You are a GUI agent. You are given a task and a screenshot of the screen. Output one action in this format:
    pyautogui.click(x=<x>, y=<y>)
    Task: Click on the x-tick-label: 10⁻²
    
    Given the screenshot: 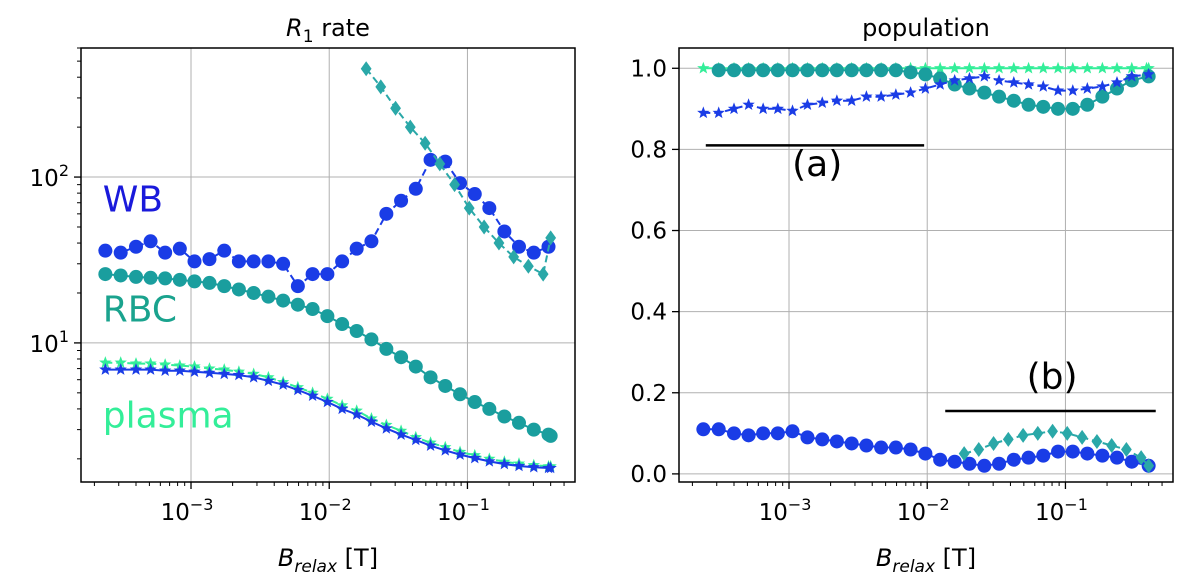 What is the action you would take?
    pyautogui.click(x=923, y=510)
    